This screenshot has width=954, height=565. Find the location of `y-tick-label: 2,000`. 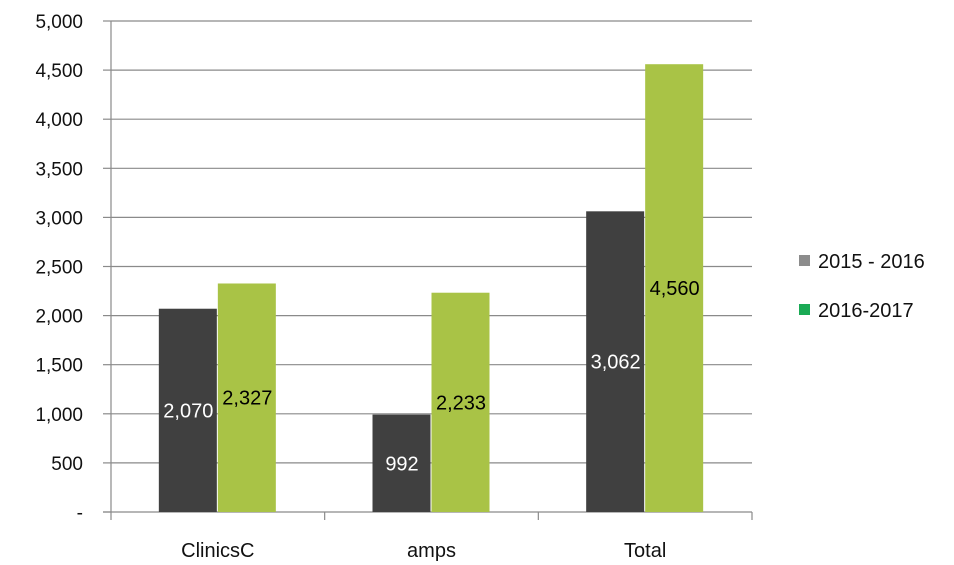

y-tick-label: 2,000 is located at coordinates (59, 317).